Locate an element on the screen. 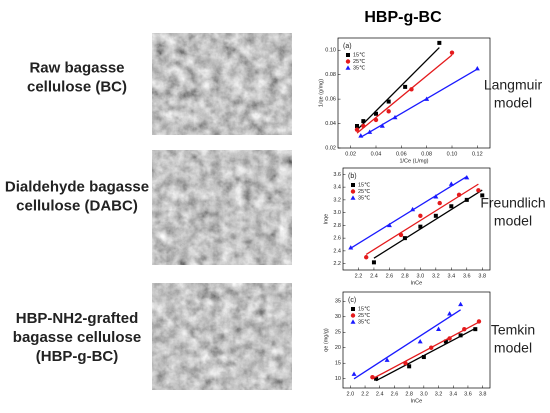  y-tick-label: 25 is located at coordinates (338, 333).